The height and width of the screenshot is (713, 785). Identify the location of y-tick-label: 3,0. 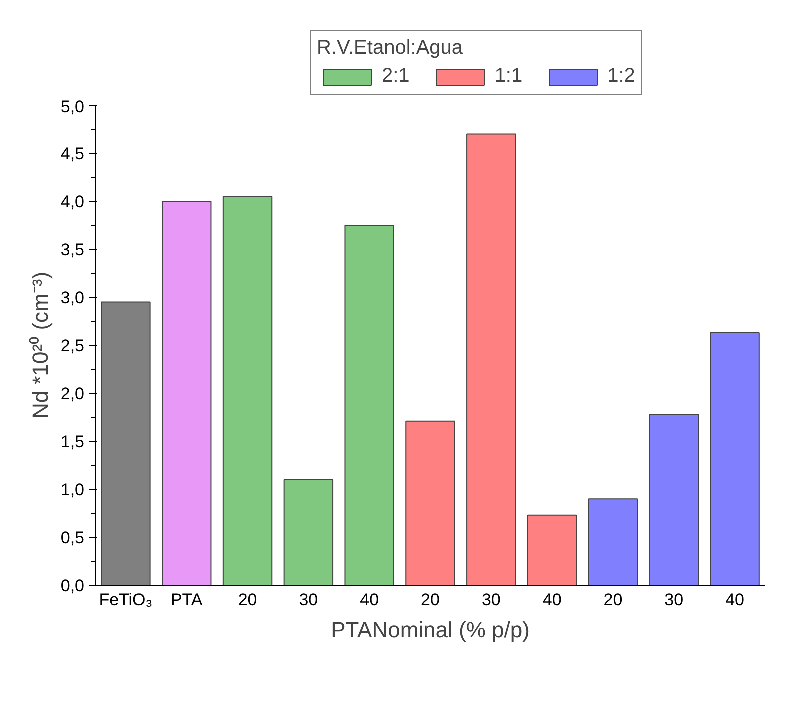
(72, 298).